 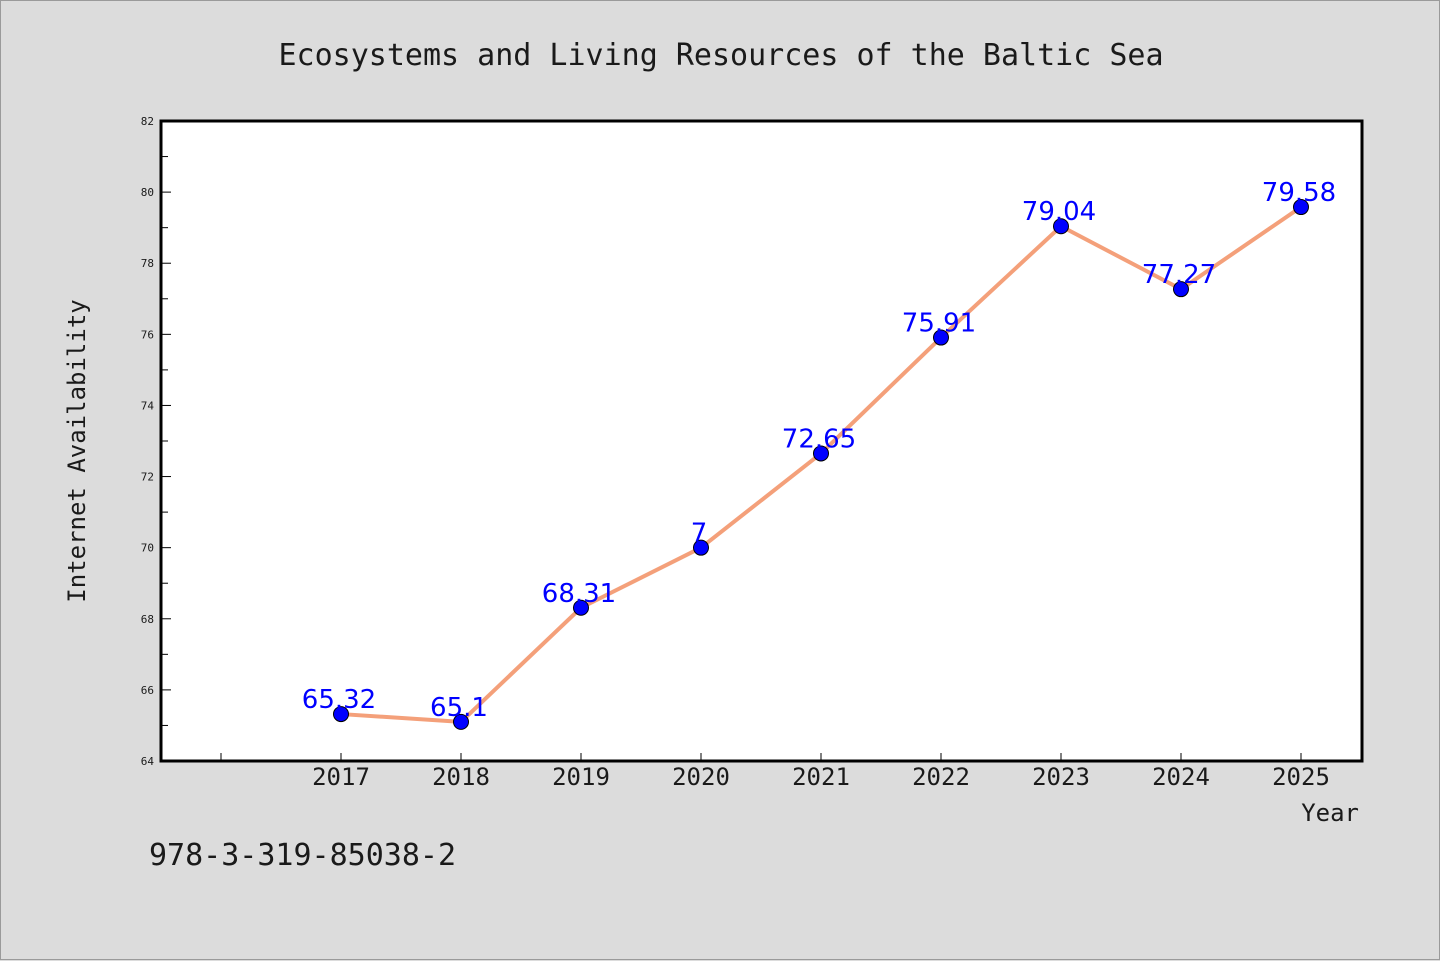 What do you see at coordinates (148, 761) in the screenshot?
I see `y-tick-label: 64` at bounding box center [148, 761].